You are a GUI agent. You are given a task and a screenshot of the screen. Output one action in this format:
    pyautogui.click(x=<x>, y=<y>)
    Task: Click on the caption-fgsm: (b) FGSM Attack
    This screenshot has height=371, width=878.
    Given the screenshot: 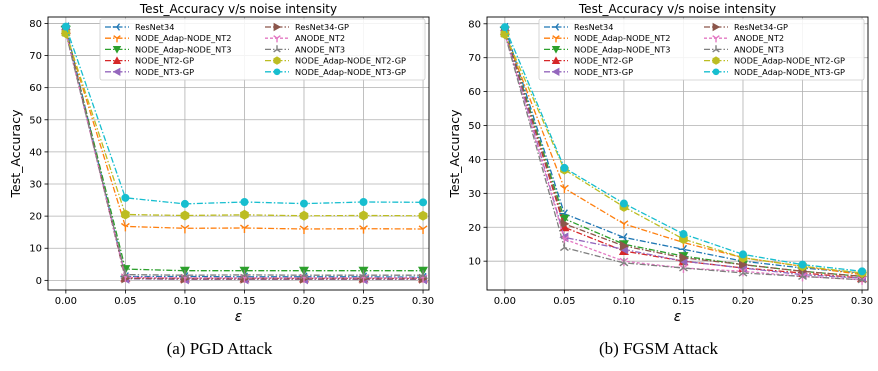 What is the action you would take?
    pyautogui.click(x=658, y=348)
    